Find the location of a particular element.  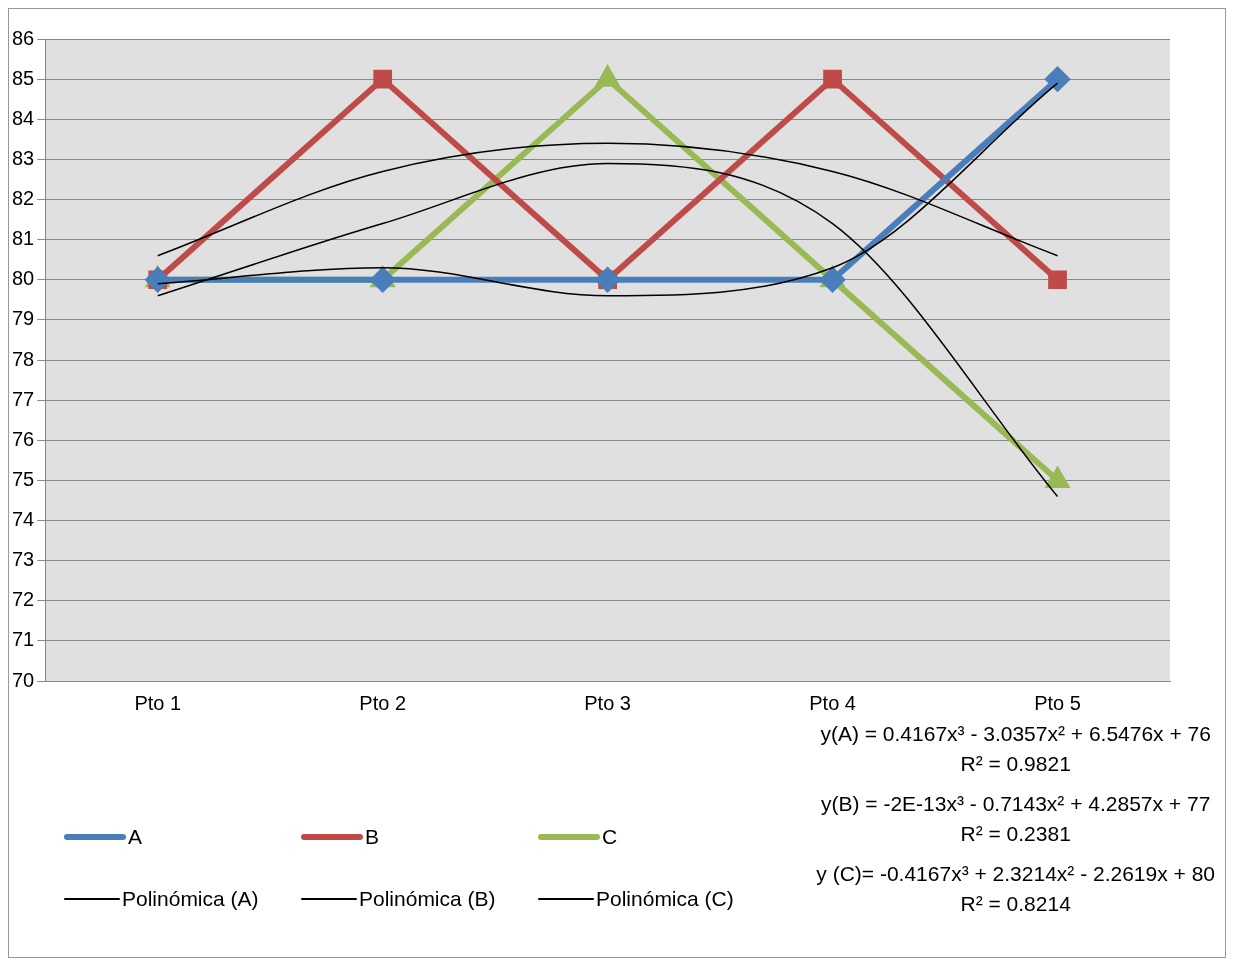

text: R² = 0.2381 is located at coordinates (1015, 834).